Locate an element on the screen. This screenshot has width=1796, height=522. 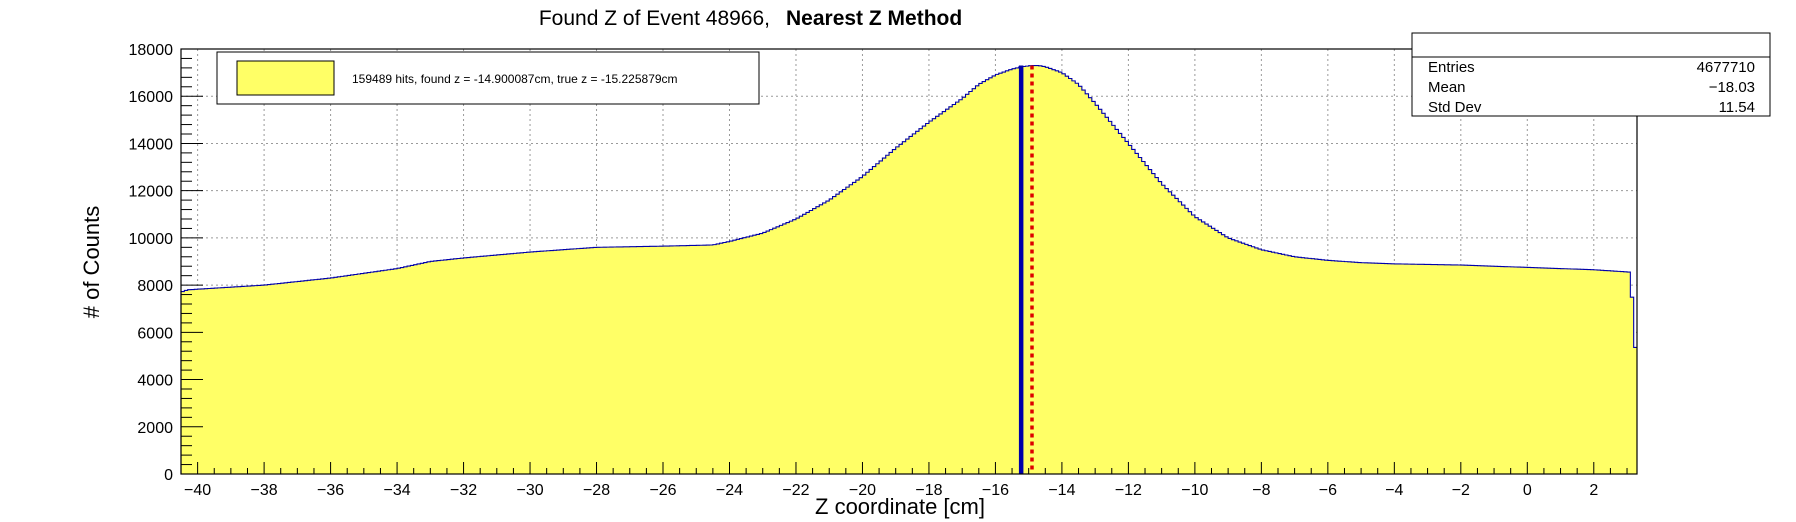
z-markers is located at coordinates (1026, 269).